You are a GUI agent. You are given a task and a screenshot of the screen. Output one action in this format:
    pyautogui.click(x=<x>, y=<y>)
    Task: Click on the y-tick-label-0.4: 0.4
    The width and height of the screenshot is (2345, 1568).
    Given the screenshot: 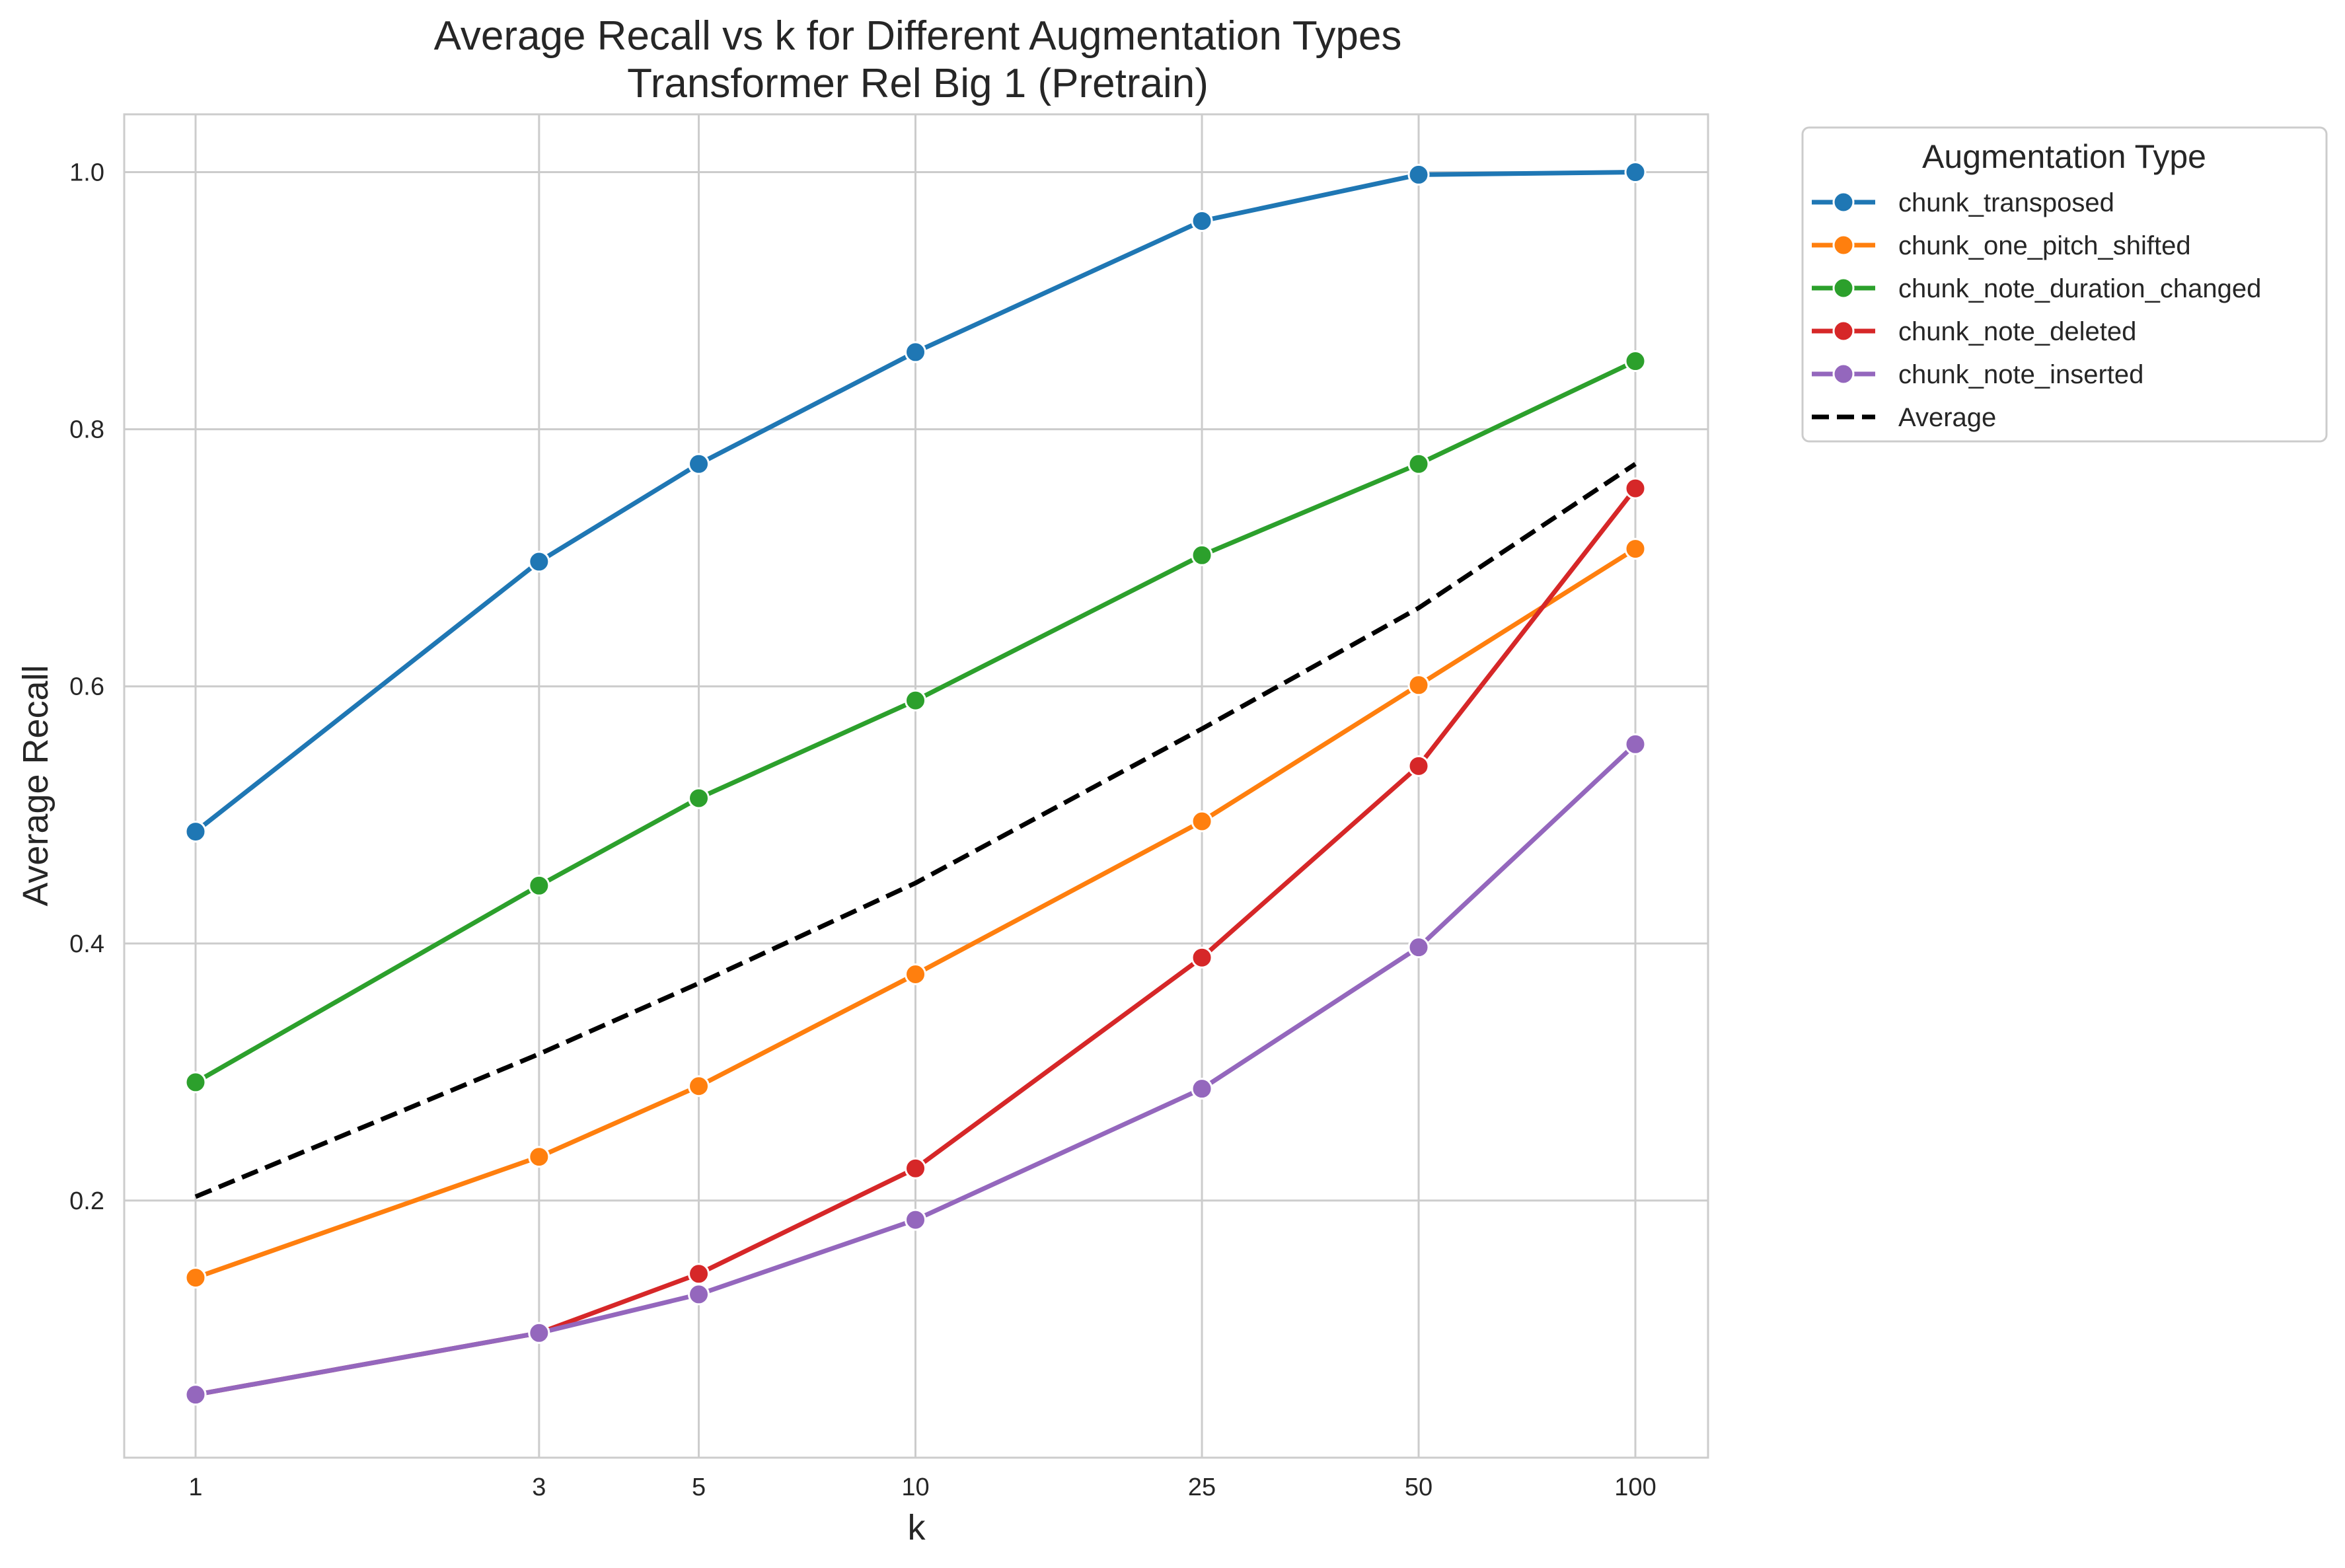 What is the action you would take?
    pyautogui.click(x=86, y=944)
    